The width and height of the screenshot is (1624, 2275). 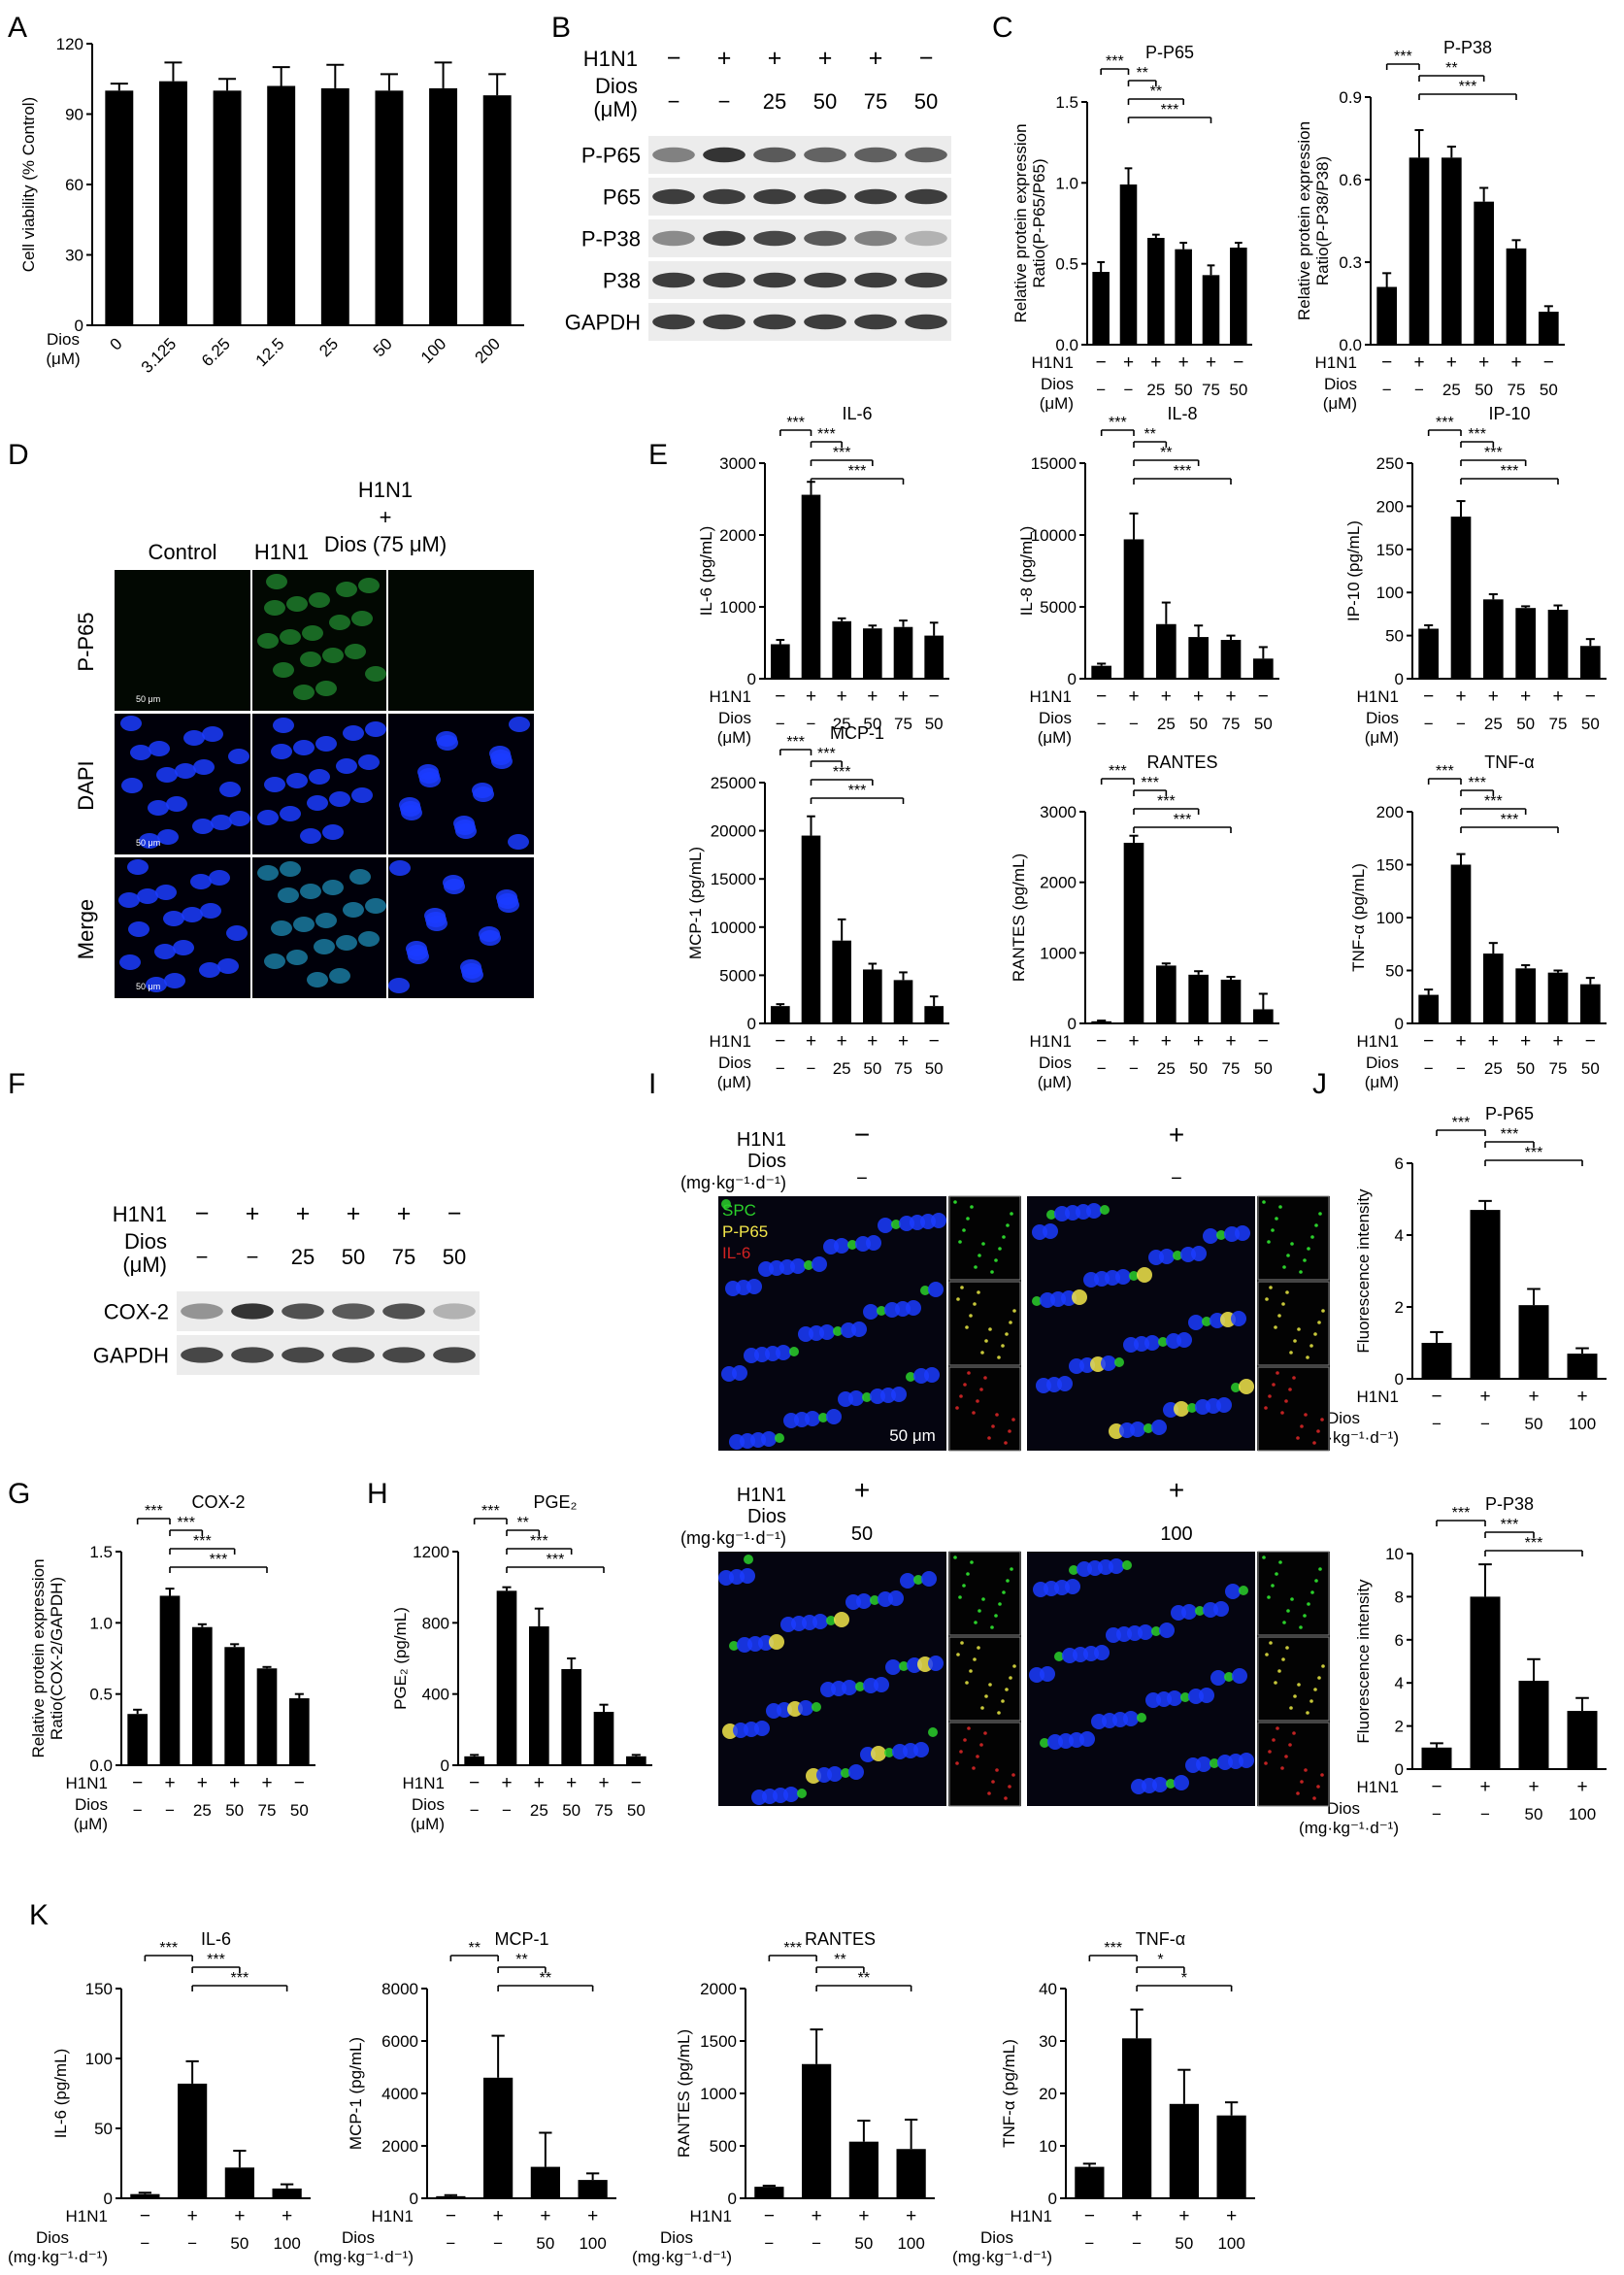 I want to click on dios-dose: 50, so click(x=353, y=1257).